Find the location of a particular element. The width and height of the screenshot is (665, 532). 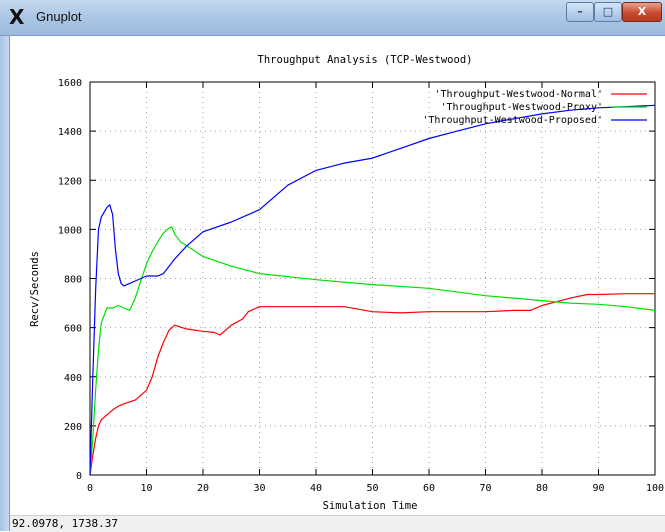

y-tick-label-3: 600 is located at coordinates (73, 329).